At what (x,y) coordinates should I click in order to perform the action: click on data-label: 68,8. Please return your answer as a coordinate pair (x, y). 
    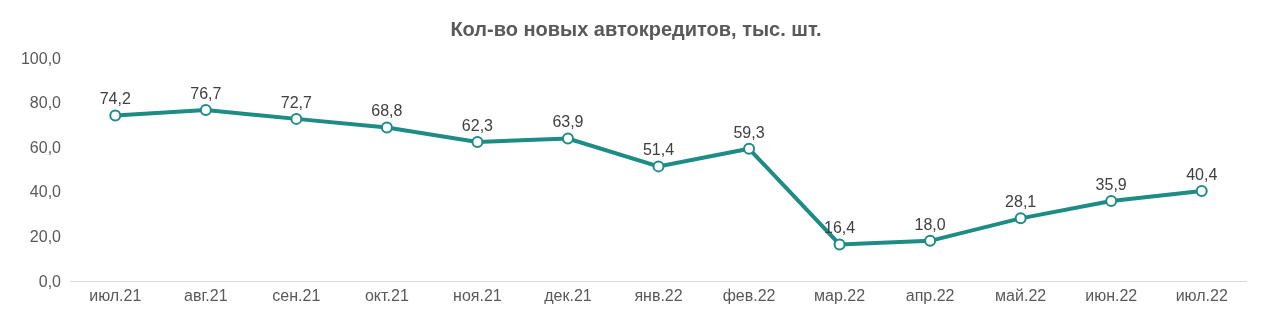
    Looking at the image, I should click on (387, 111).